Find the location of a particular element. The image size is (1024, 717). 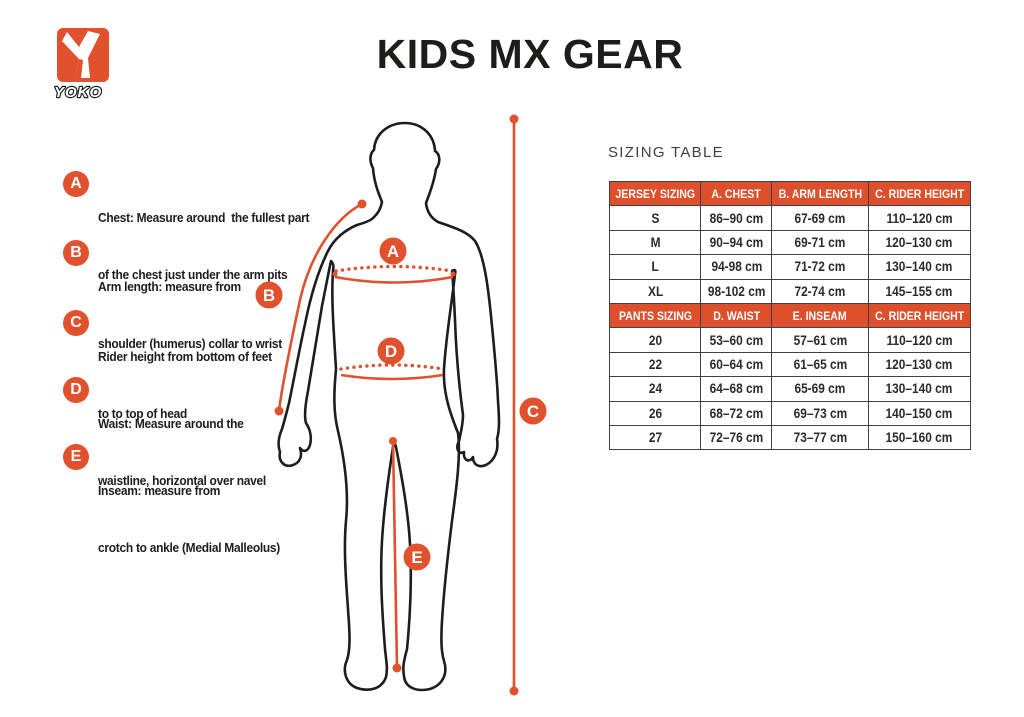

waist-measure-line is located at coordinates (392, 372).